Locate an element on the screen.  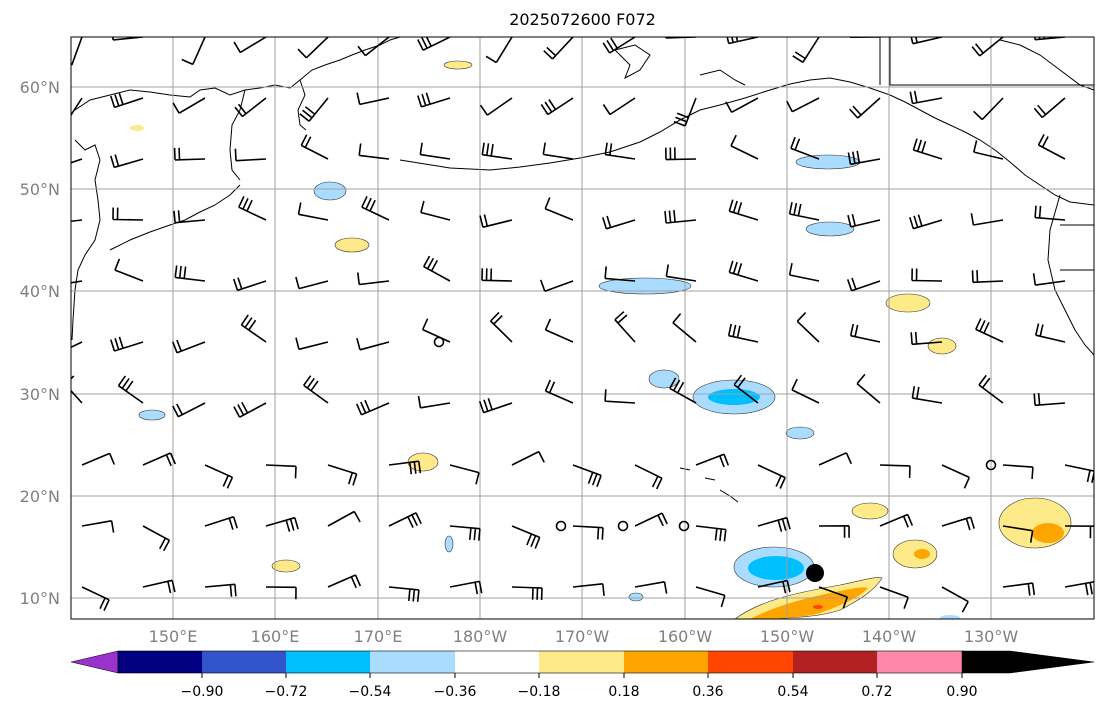
colorbar-tick-label: −0.54 is located at coordinates (370, 692).